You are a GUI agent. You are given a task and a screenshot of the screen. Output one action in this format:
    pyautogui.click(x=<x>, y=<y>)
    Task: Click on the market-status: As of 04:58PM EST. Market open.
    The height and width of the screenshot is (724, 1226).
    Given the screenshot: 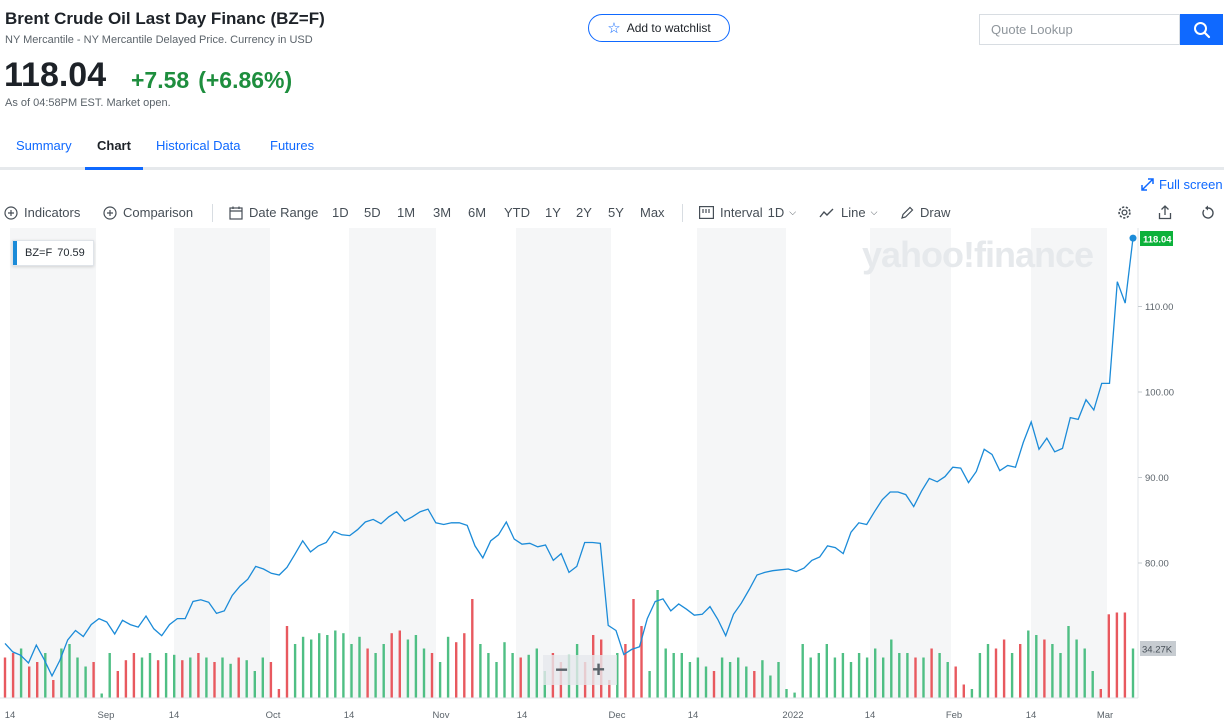 What is the action you would take?
    pyautogui.click(x=88, y=103)
    